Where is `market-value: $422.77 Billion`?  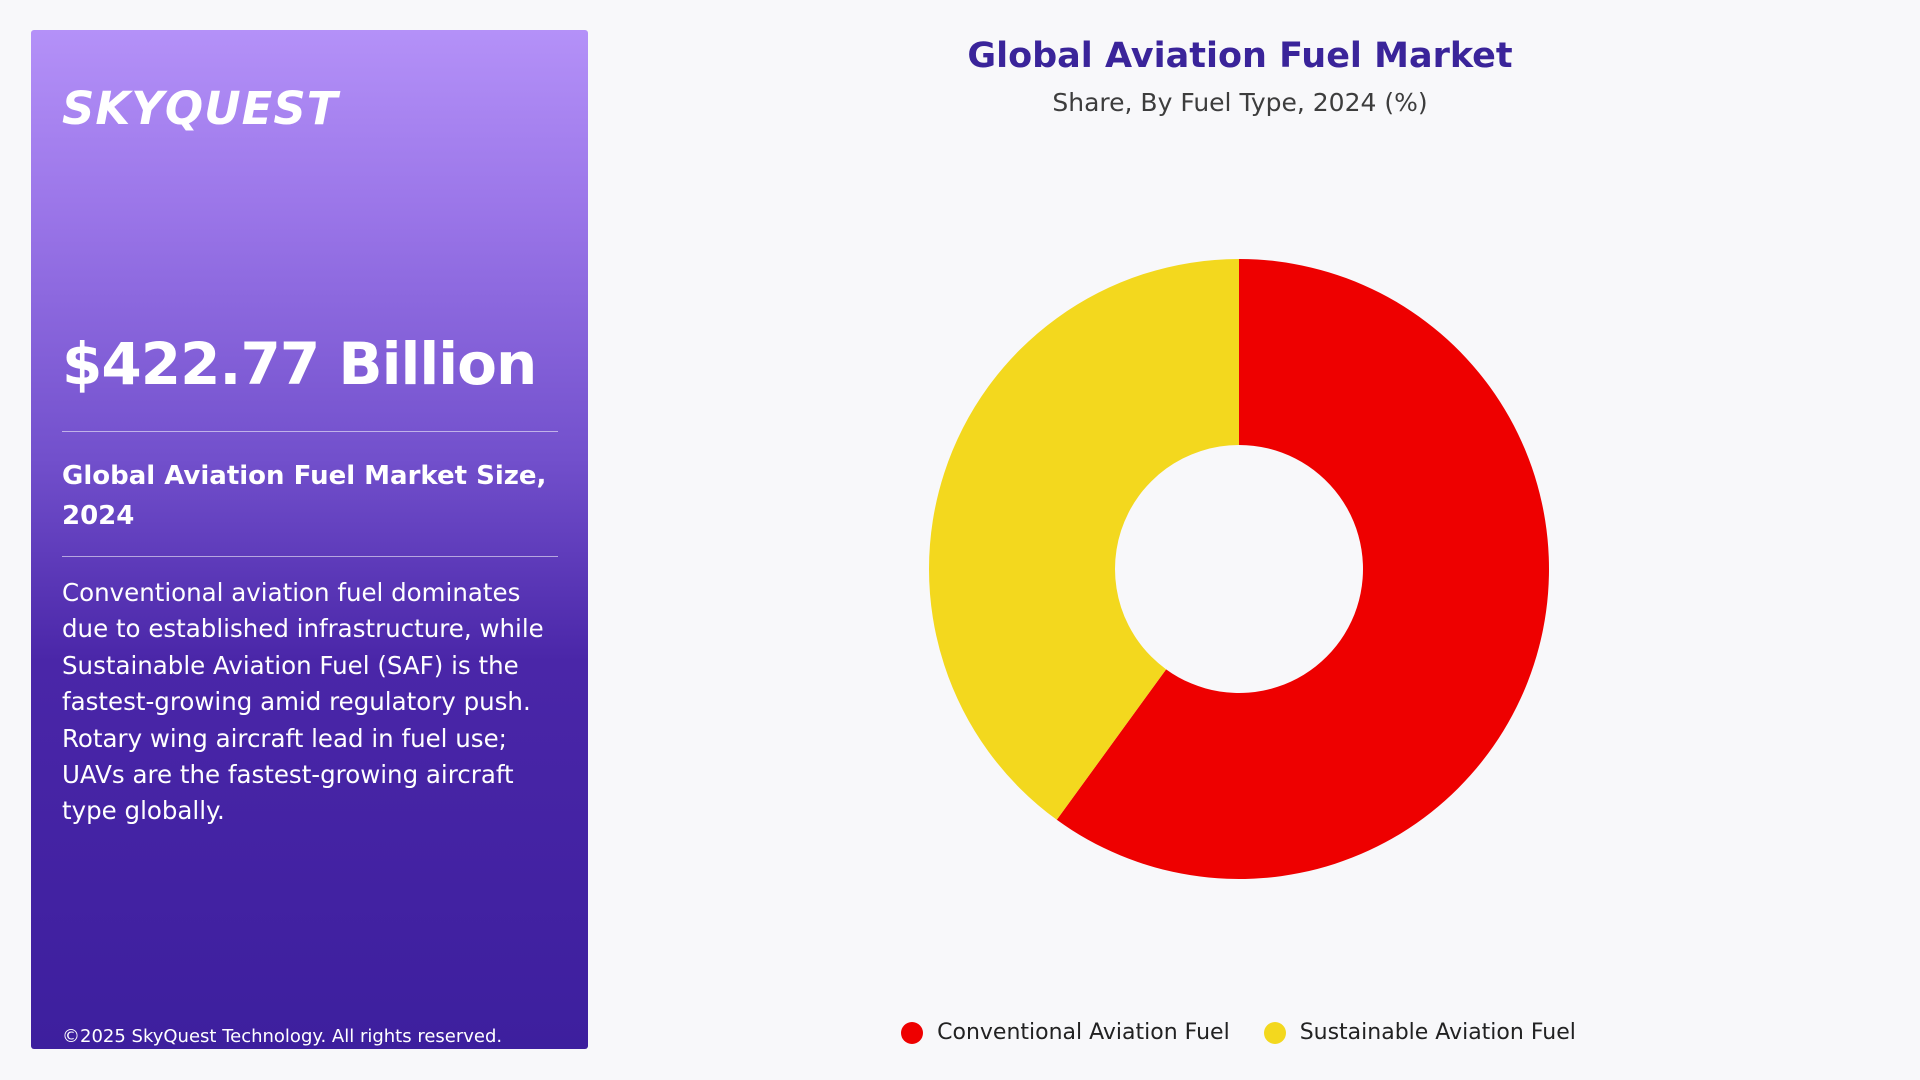 market-value: $422.77 Billion is located at coordinates (299, 364).